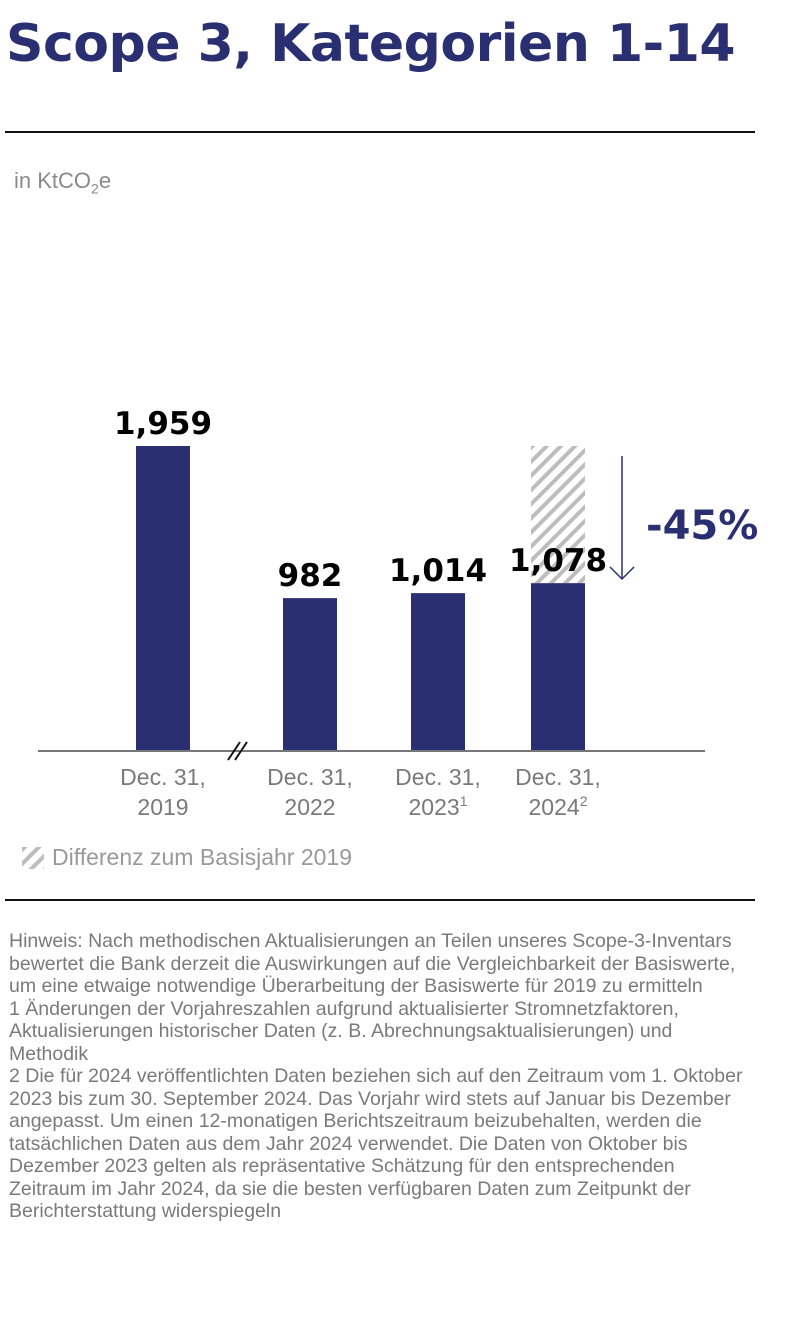 Image resolution: width=785 pixels, height=1338 pixels. I want to click on x-tick-label: 2022, so click(309, 807).